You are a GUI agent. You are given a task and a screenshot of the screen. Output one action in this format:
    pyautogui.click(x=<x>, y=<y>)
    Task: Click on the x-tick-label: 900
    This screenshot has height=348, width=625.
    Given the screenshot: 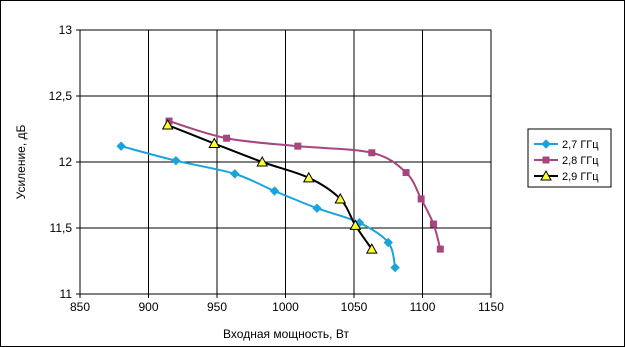 What is the action you would take?
    pyautogui.click(x=148, y=307)
    